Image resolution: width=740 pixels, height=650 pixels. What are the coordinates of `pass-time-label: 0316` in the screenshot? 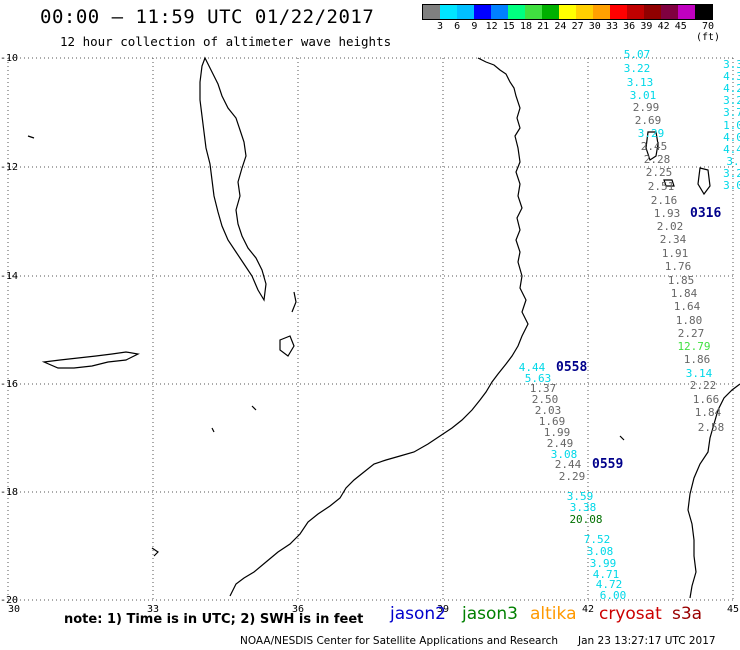 It's located at (705, 213).